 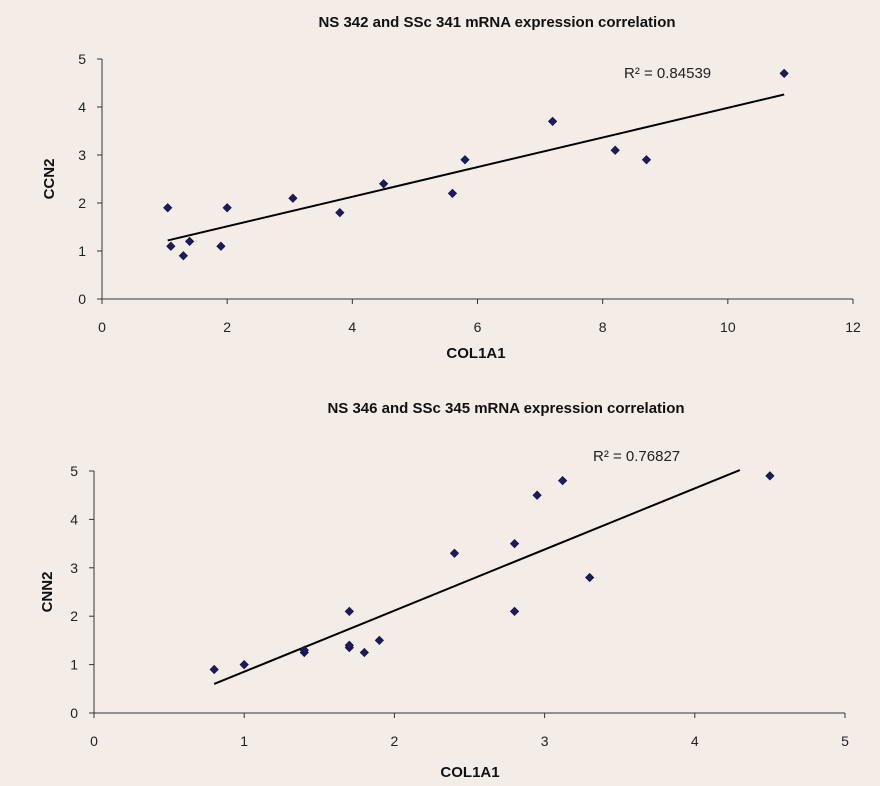 I want to click on r-squared-label: R² = 0.76827, so click(x=636, y=456).